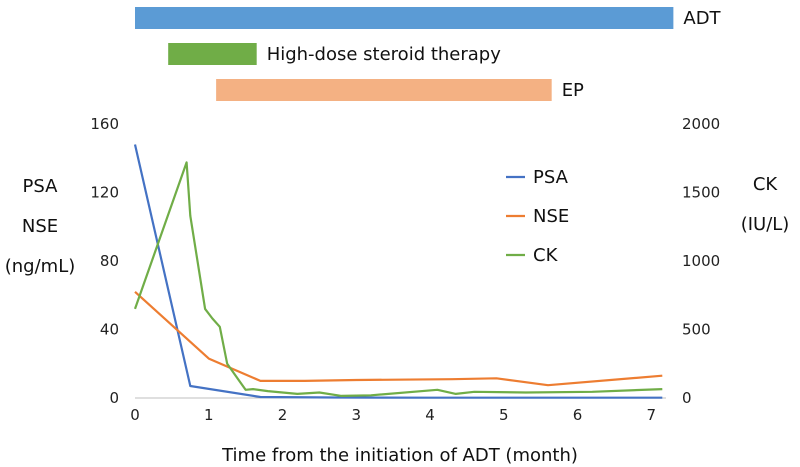  What do you see at coordinates (430, 415) in the screenshot?
I see `x-tick-label: 4` at bounding box center [430, 415].